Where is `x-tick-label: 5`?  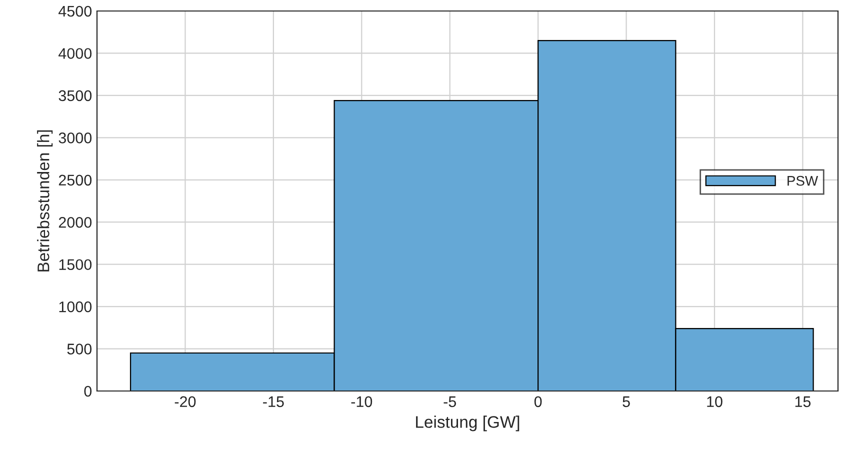 x-tick-label: 5 is located at coordinates (626, 402).